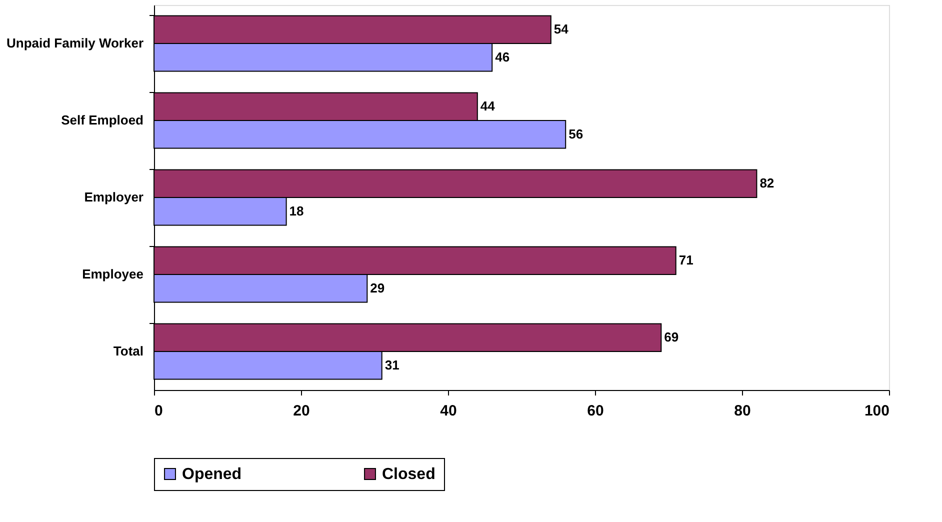  I want to click on y-tick-label: Employer, so click(114, 197).